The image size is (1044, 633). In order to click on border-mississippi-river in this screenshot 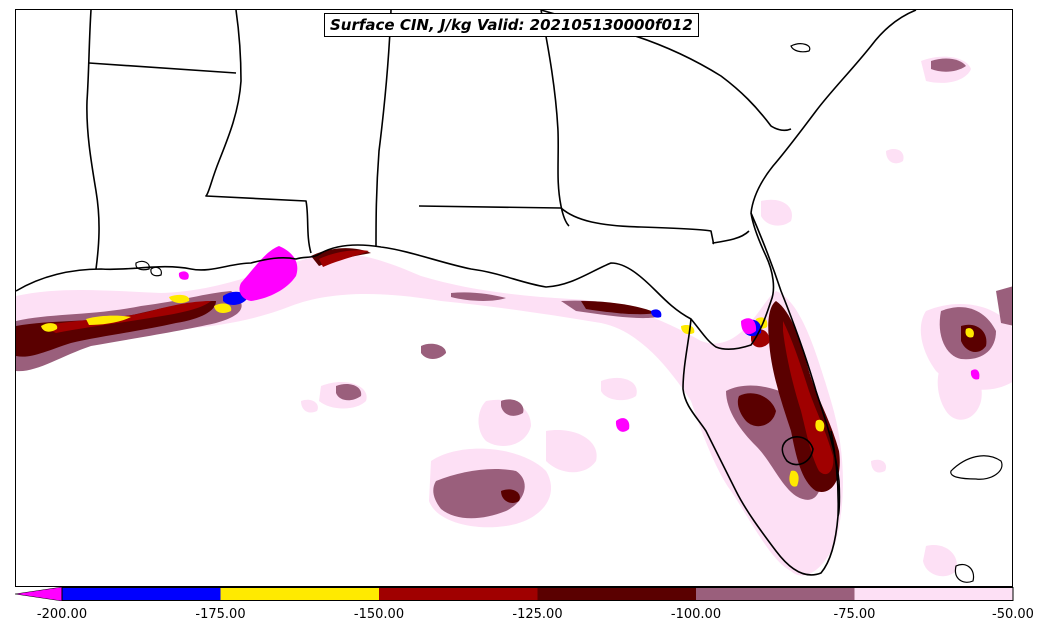, I will do `click(258, 132)`.